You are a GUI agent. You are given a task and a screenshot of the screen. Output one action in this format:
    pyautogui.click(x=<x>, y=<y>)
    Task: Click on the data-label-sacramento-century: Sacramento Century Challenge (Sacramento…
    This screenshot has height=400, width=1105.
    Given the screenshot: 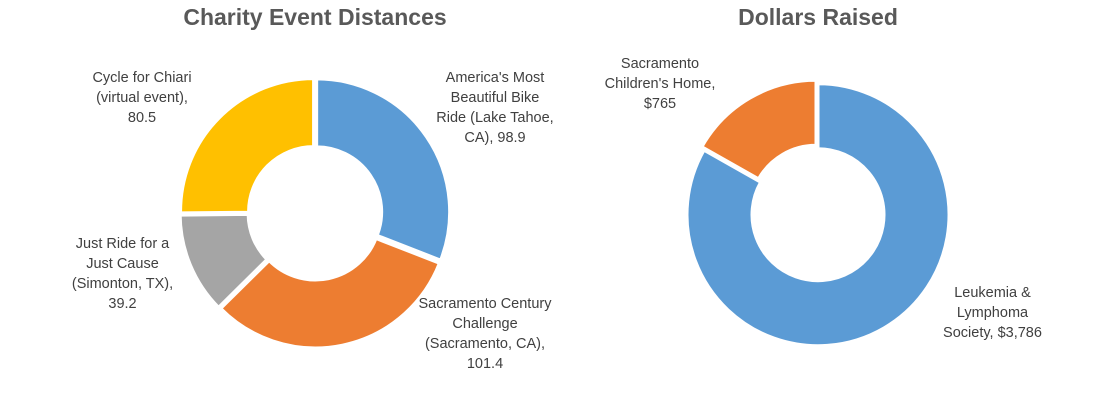 What is the action you would take?
    pyautogui.click(x=485, y=334)
    